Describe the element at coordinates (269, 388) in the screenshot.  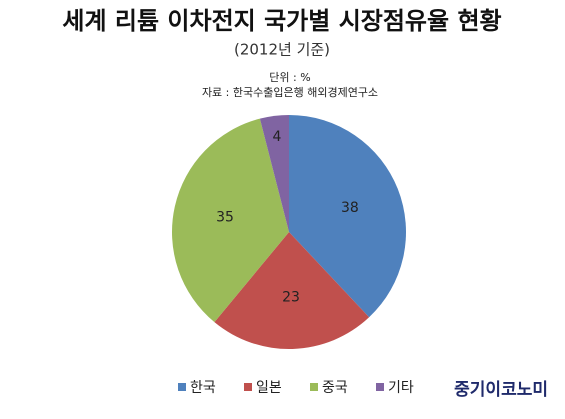
I see `legend-label: 일본` at that location.